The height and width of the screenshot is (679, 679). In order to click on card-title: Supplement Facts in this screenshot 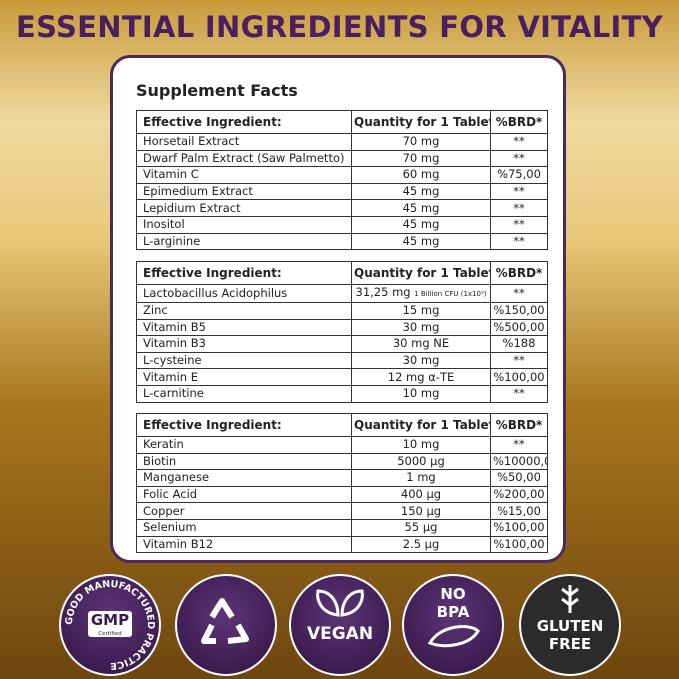, I will do `click(217, 90)`.